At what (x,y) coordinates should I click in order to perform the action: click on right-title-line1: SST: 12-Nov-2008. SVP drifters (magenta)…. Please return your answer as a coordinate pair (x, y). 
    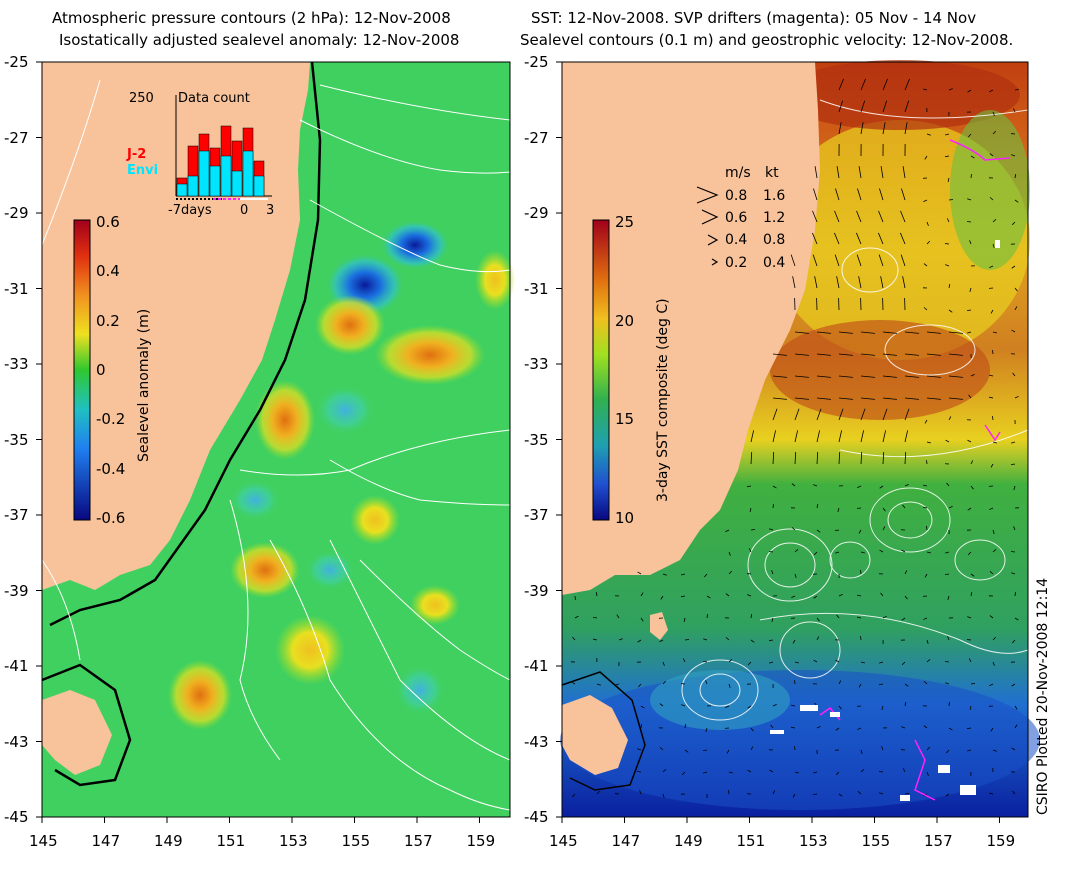
    Looking at the image, I should click on (754, 18).